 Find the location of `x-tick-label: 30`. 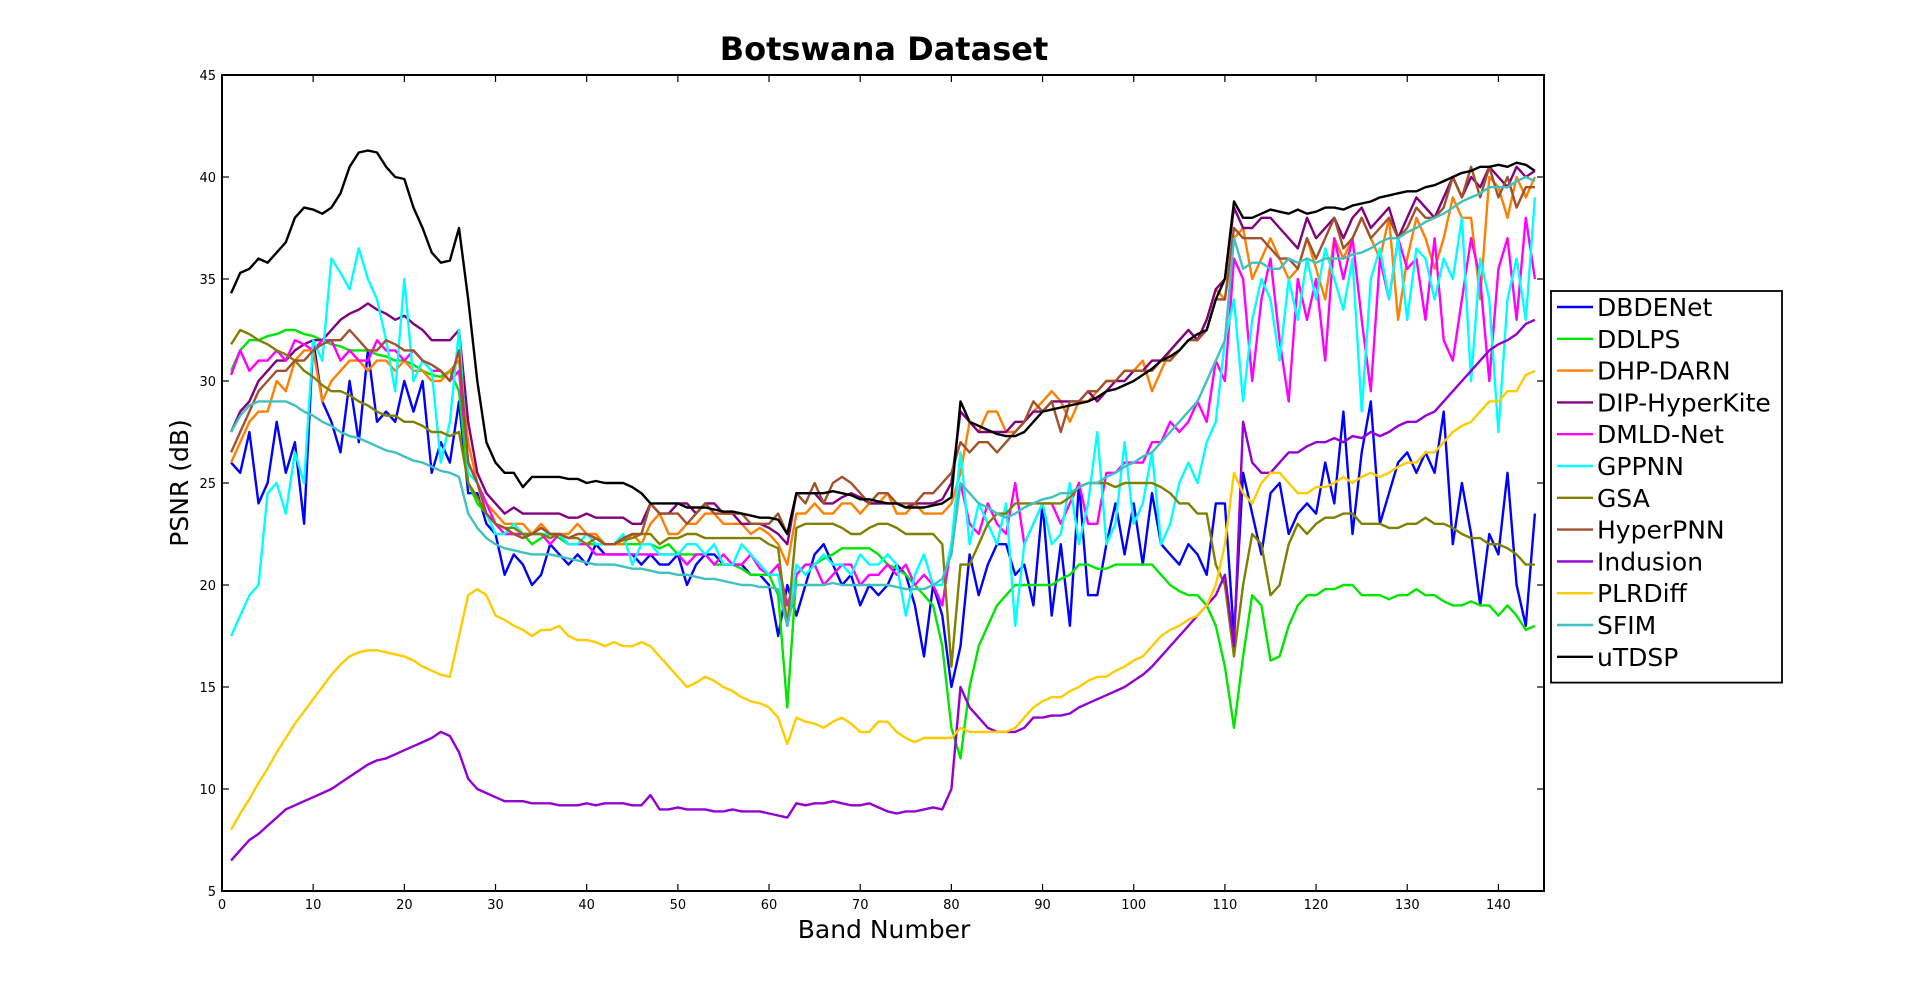

x-tick-label: 30 is located at coordinates (495, 905).